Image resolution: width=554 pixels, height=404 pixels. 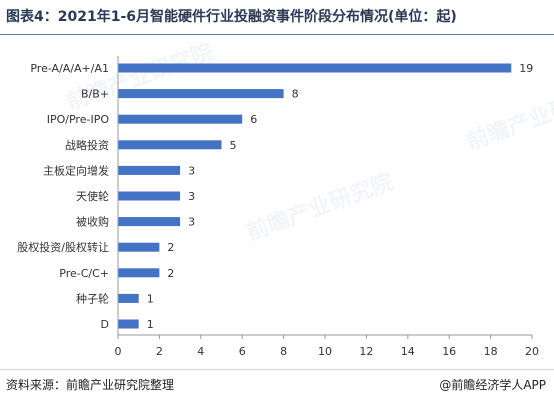 What do you see at coordinates (92, 196) in the screenshot?
I see `category-label: 天使轮` at bounding box center [92, 196].